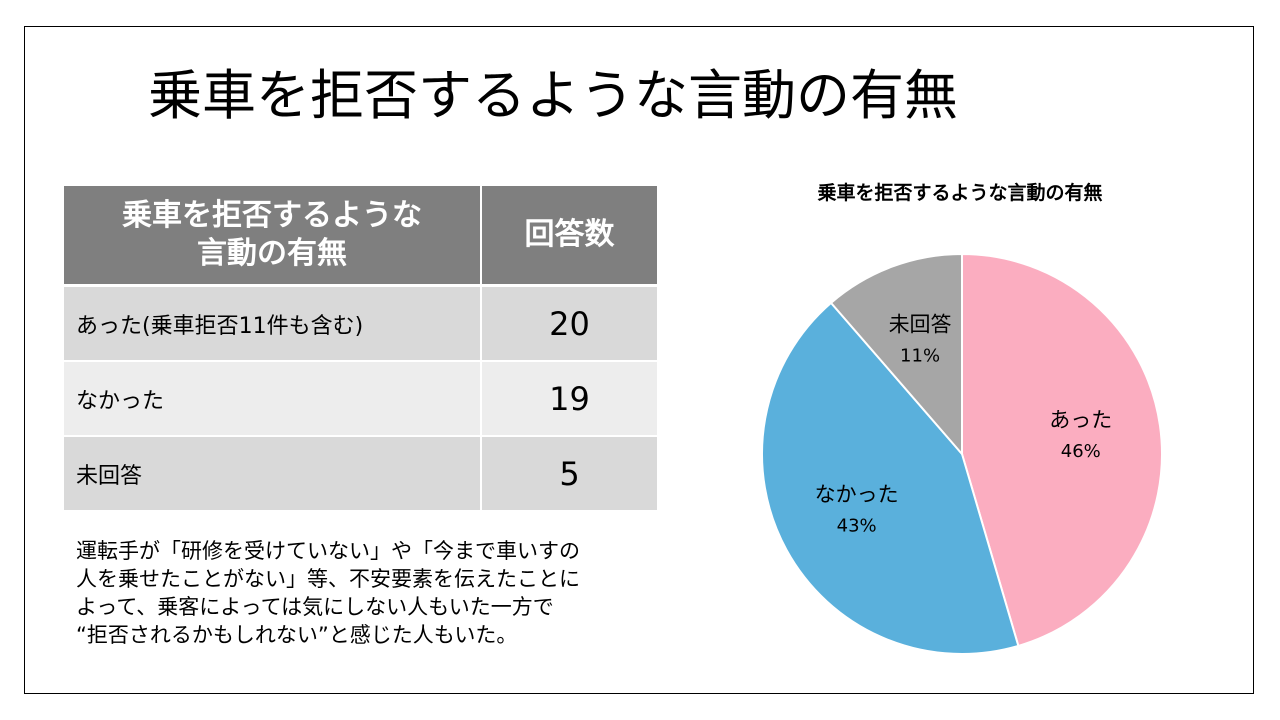 This screenshot has width=1280, height=720. I want to click on pie-label-atta: あった, so click(1080, 420).